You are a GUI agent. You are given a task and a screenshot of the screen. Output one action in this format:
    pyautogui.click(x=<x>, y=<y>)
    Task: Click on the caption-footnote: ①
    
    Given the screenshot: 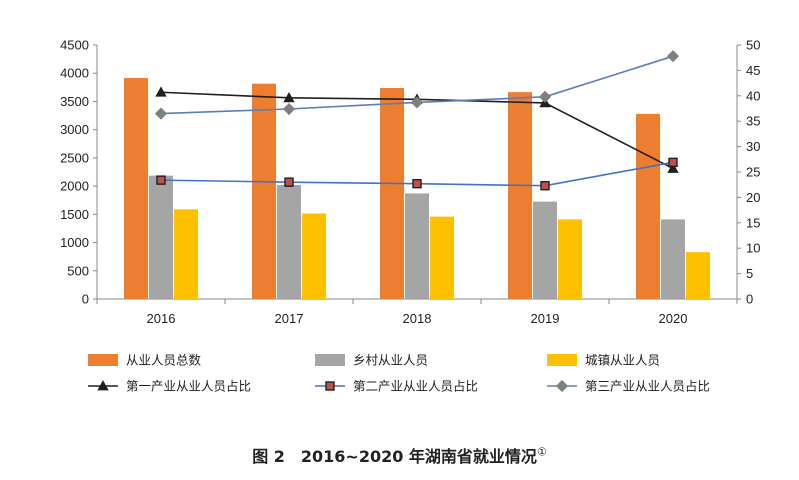 What is the action you would take?
    pyautogui.click(x=541, y=452)
    